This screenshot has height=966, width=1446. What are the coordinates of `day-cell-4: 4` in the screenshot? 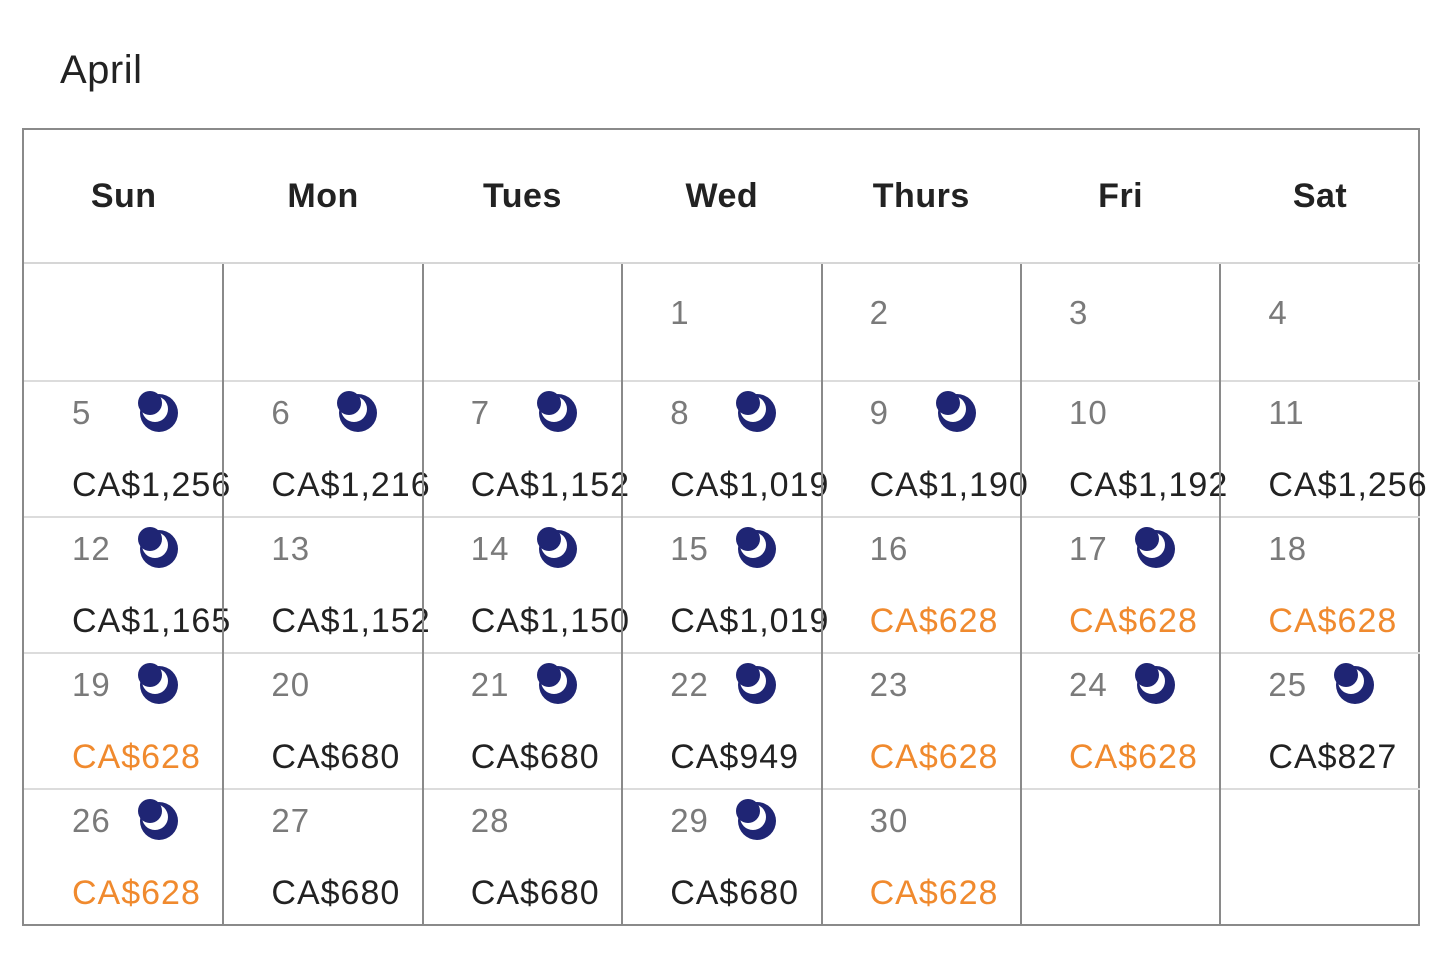 It's located at (1319, 322).